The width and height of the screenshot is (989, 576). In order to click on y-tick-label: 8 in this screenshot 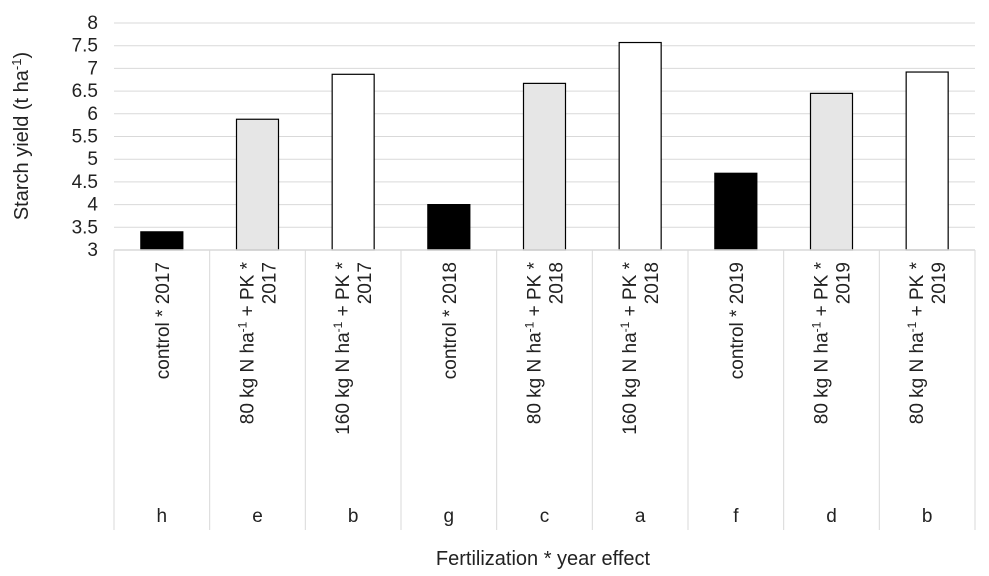, I will do `click(92, 23)`.